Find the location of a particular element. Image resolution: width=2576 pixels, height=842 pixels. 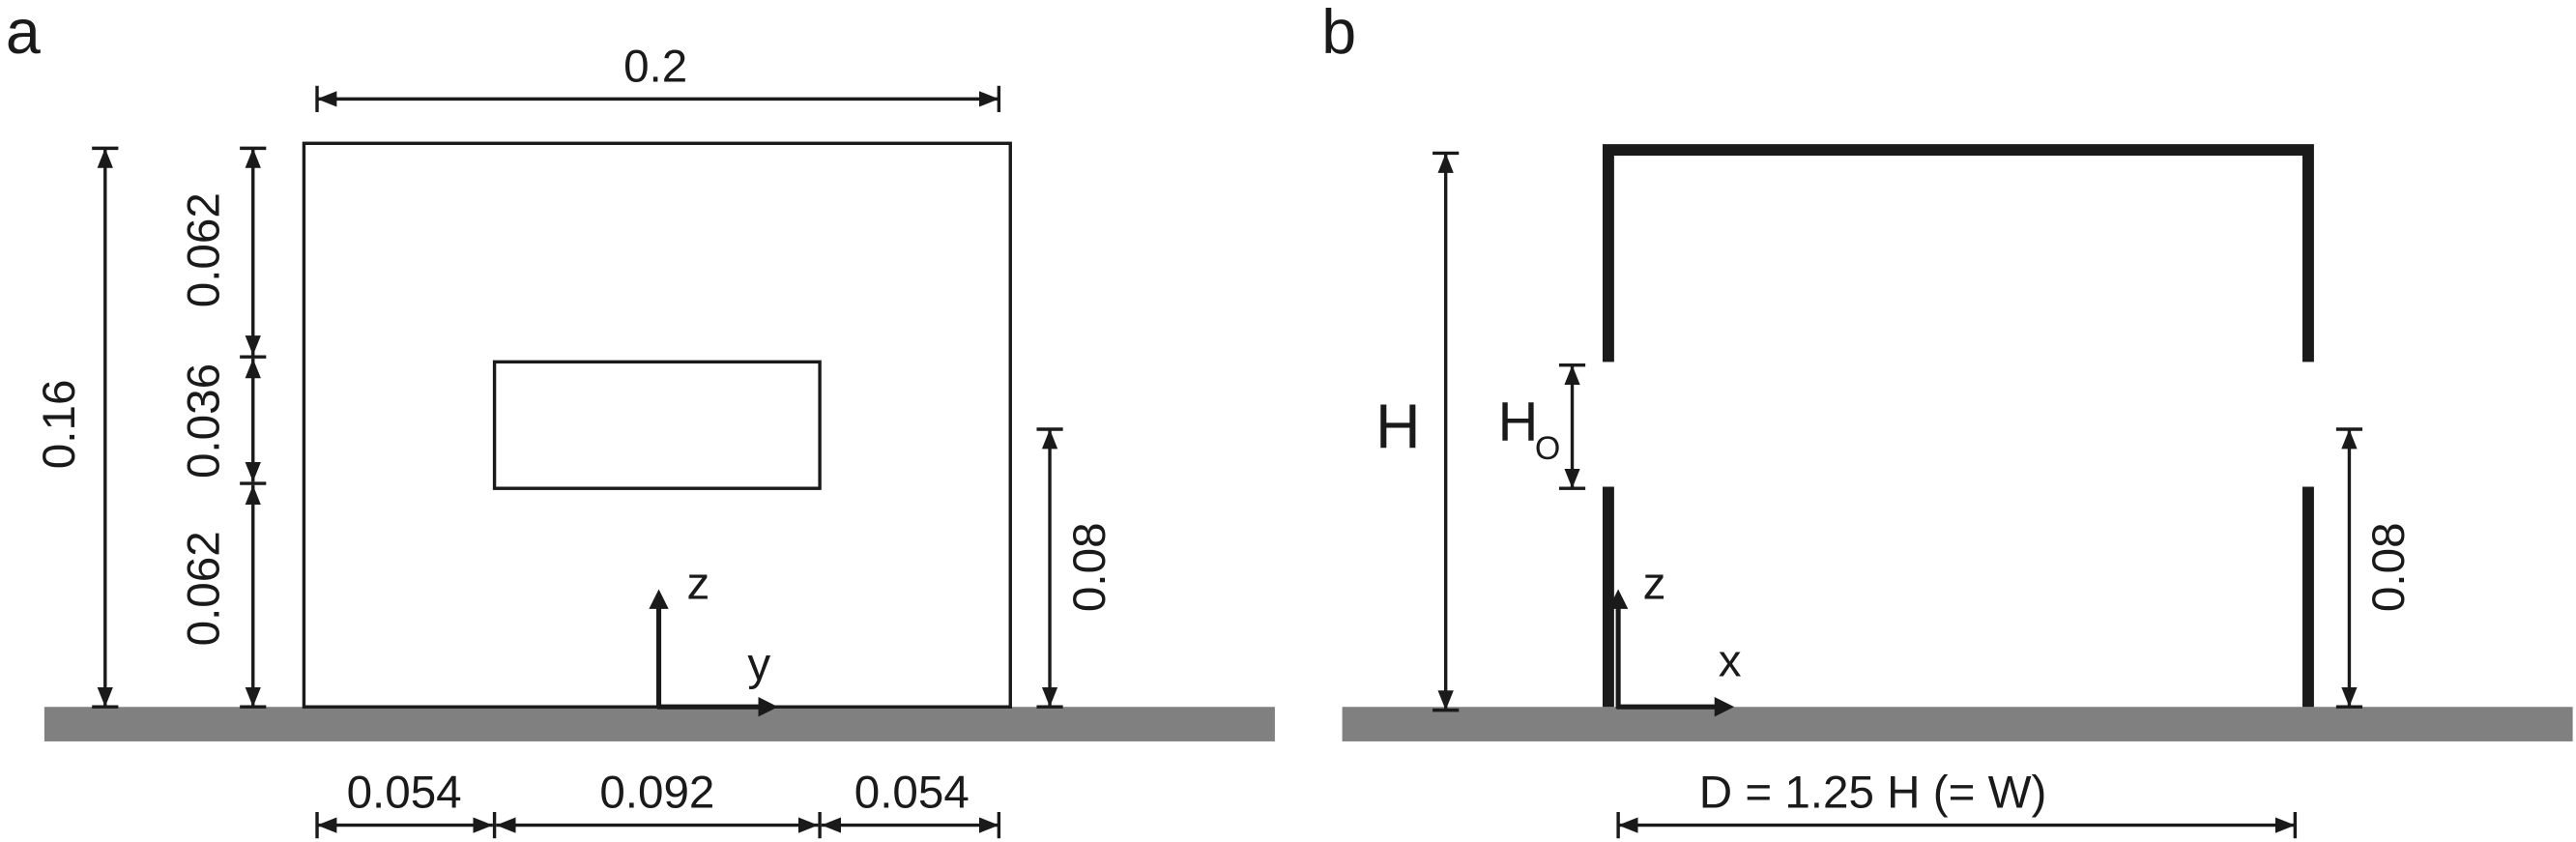

dimension-label: 0.036 is located at coordinates (204, 421).